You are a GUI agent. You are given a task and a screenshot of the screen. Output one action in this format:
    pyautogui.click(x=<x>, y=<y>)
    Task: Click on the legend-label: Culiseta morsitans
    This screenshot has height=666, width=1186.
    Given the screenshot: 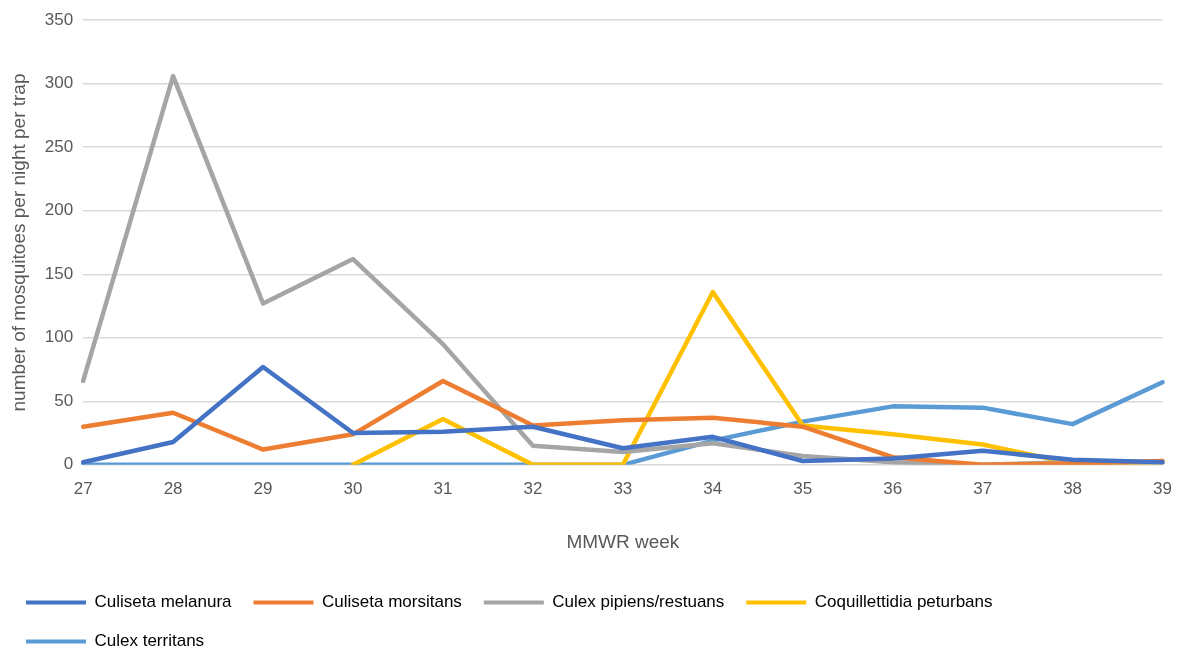 What is the action you would take?
    pyautogui.click(x=392, y=602)
    